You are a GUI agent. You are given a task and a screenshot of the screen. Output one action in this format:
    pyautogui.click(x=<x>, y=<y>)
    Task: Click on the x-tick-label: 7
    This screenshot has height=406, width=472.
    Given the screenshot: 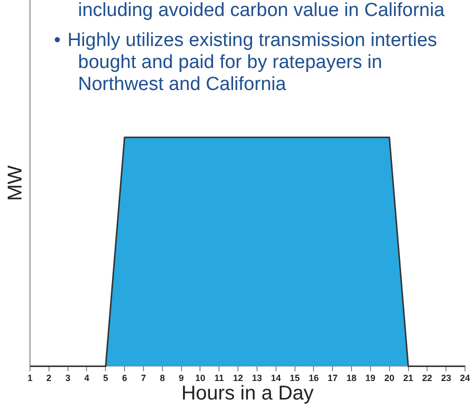 What is the action you would take?
    pyautogui.click(x=143, y=378)
    